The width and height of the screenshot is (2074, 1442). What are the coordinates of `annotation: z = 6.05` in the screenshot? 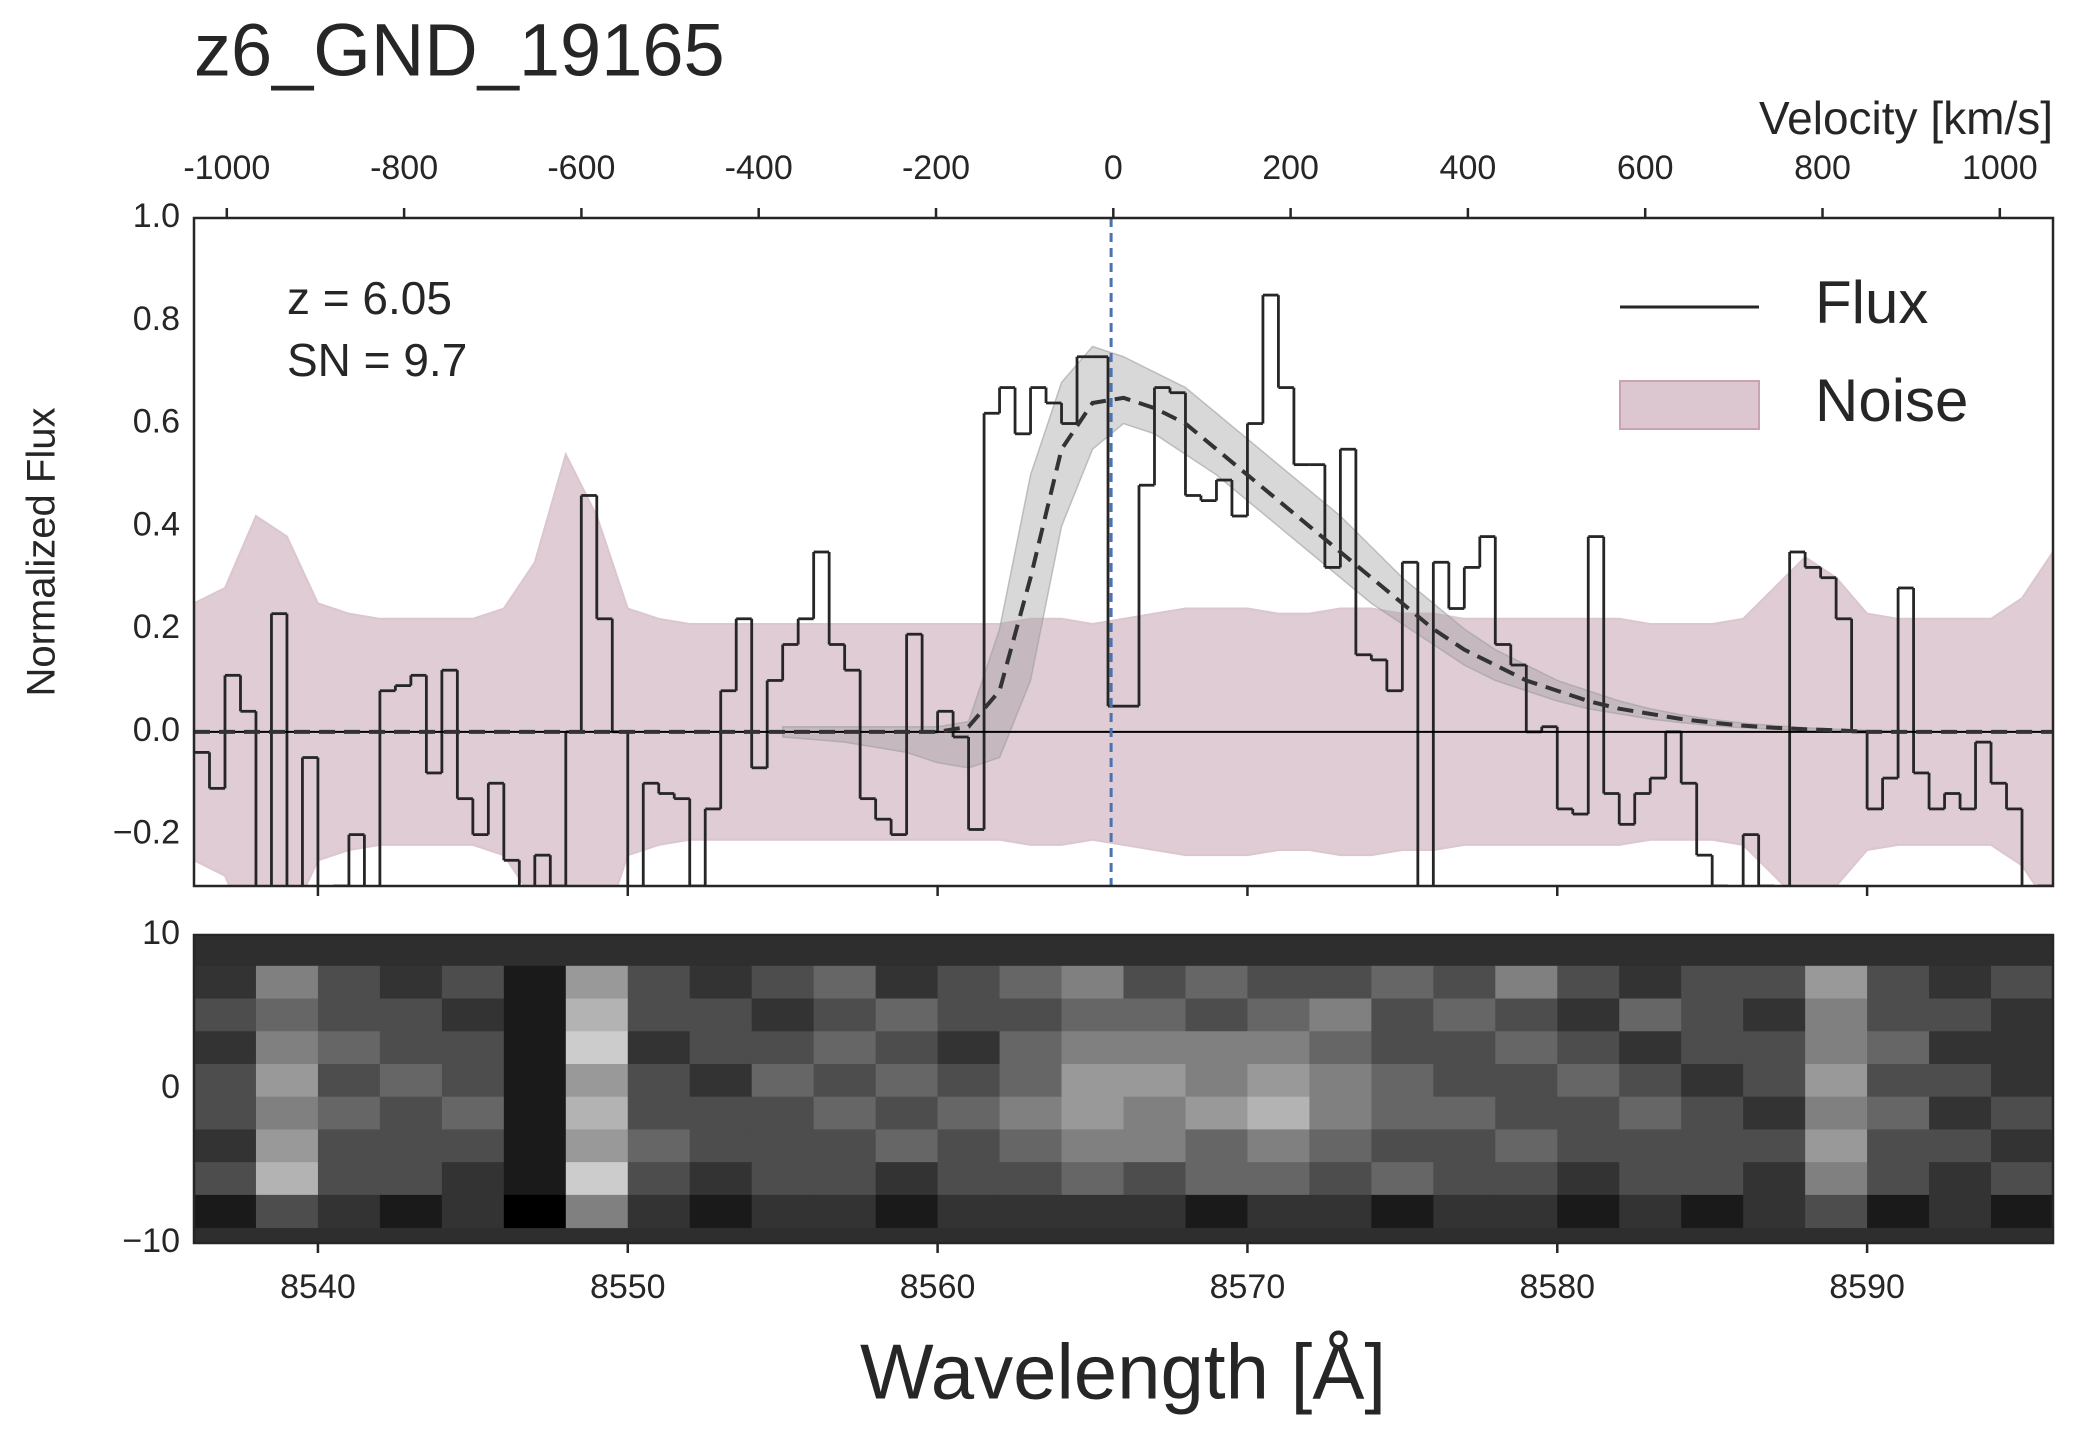 It's located at (369, 298).